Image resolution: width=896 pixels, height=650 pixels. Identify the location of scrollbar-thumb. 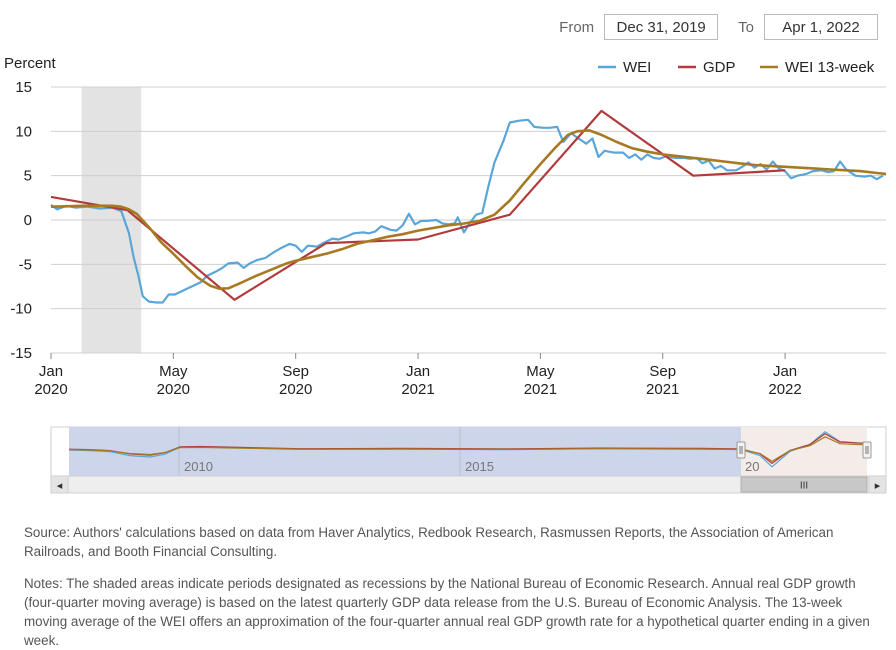
(804, 484).